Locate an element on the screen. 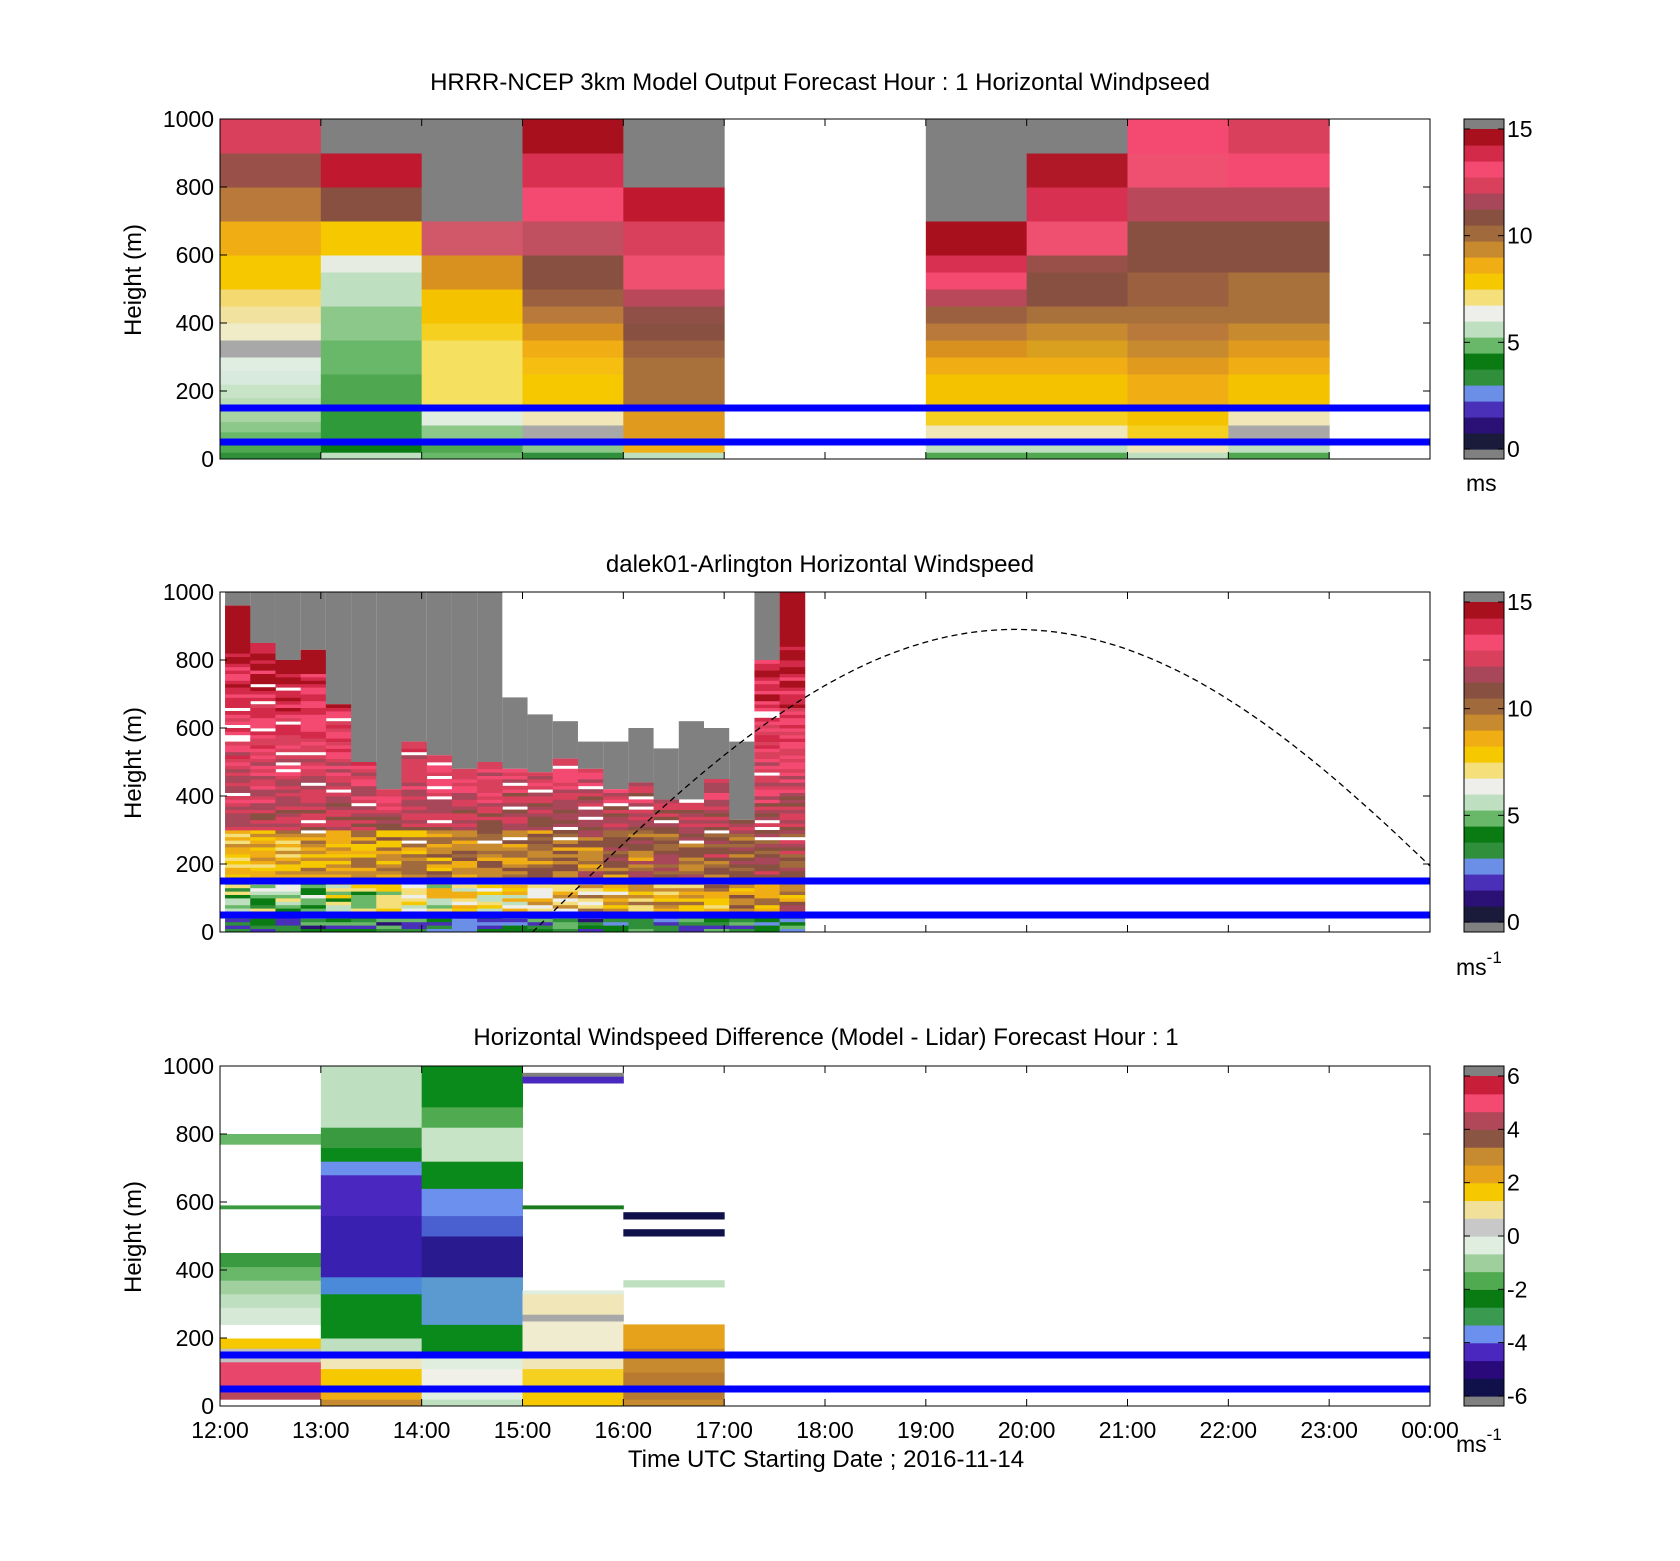 The height and width of the screenshot is (1561, 1680). panel-lidar-cells is located at coordinates (515, 762).